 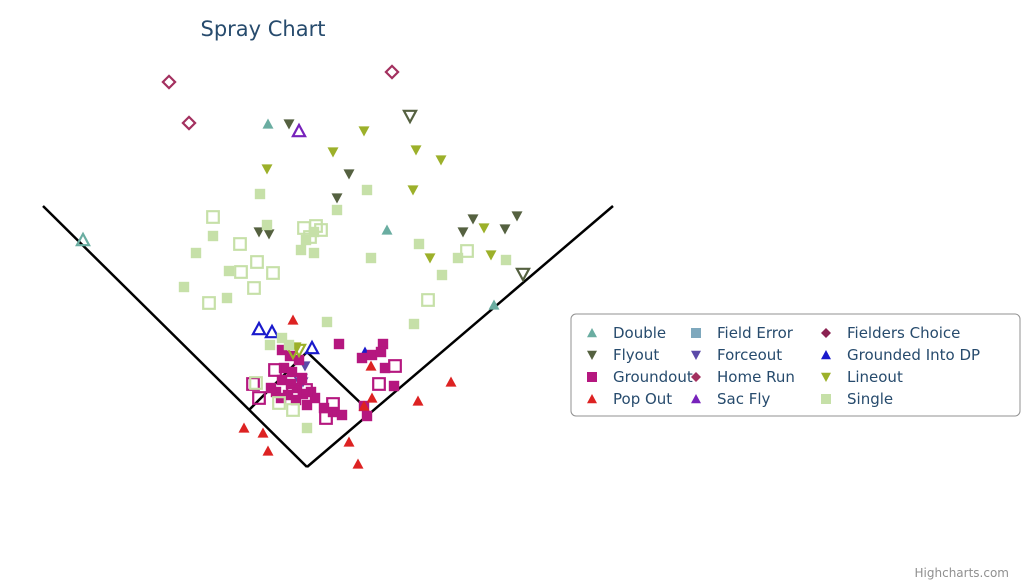 What do you see at coordinates (623, 355) in the screenshot?
I see `legend-item-flyout: Flyout` at bounding box center [623, 355].